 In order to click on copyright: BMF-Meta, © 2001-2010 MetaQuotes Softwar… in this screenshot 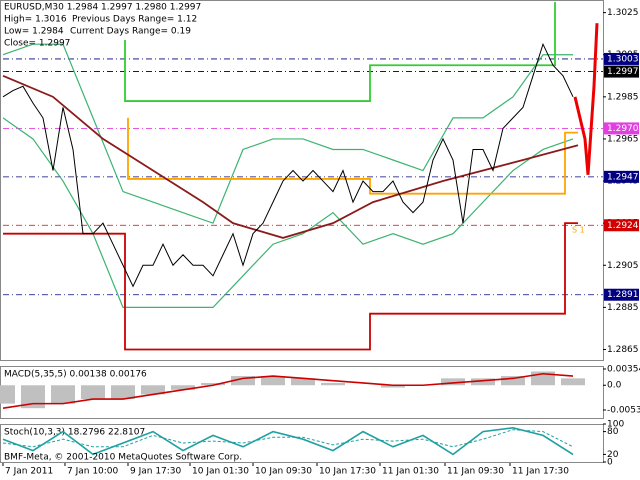, I will do `click(123, 458)`.